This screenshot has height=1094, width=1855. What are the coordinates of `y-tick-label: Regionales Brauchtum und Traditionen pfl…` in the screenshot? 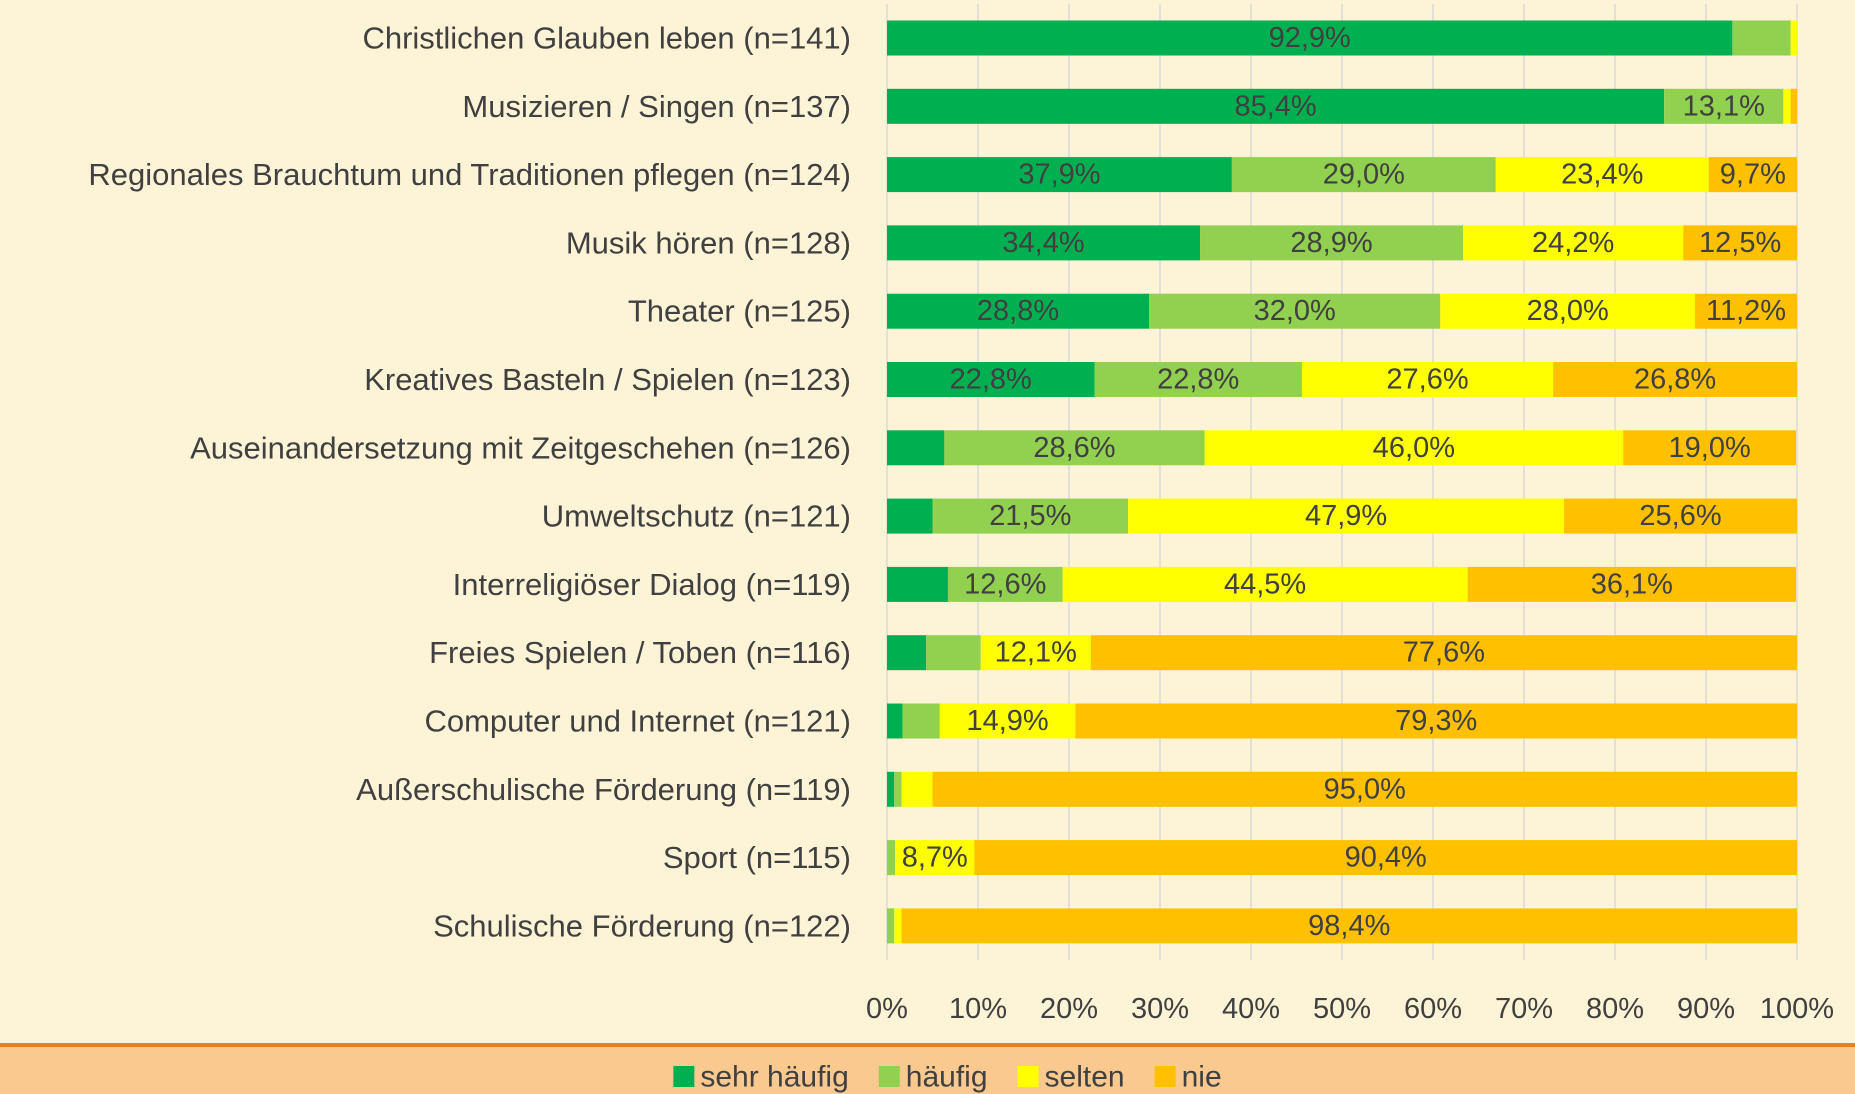 It's located at (469, 174).